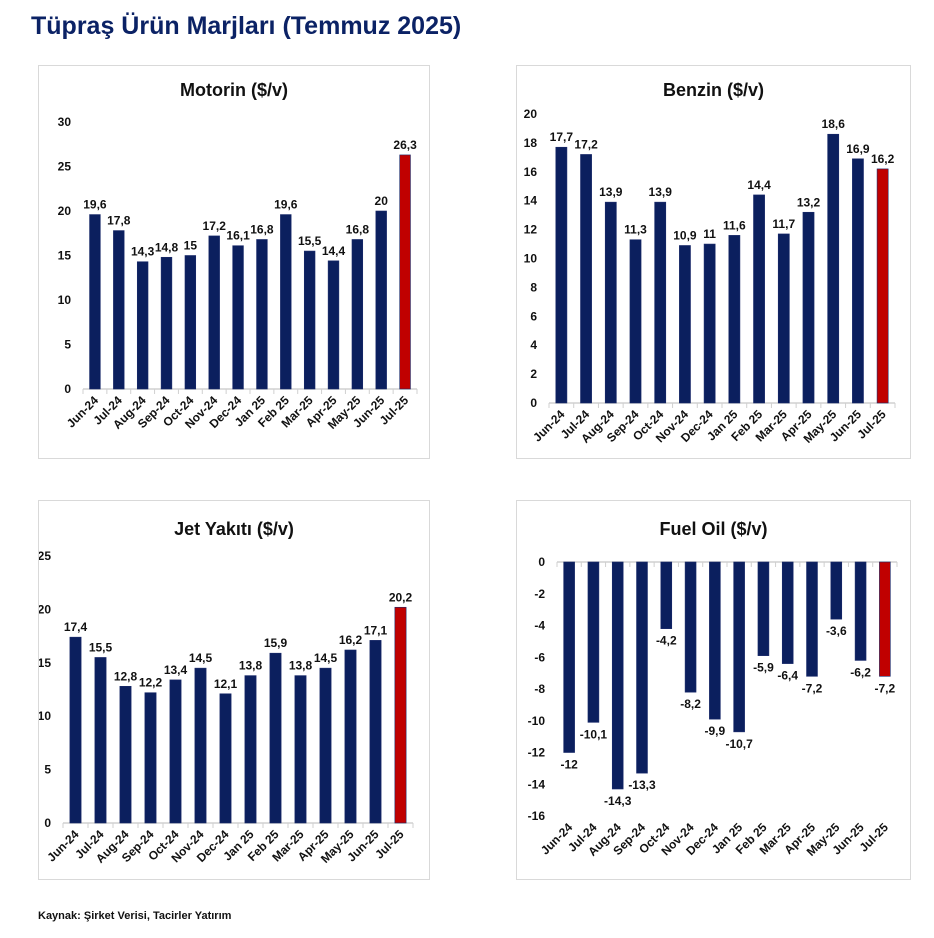 This screenshot has height=938, width=934. I want to click on y-tick-label: 4, so click(533, 345).